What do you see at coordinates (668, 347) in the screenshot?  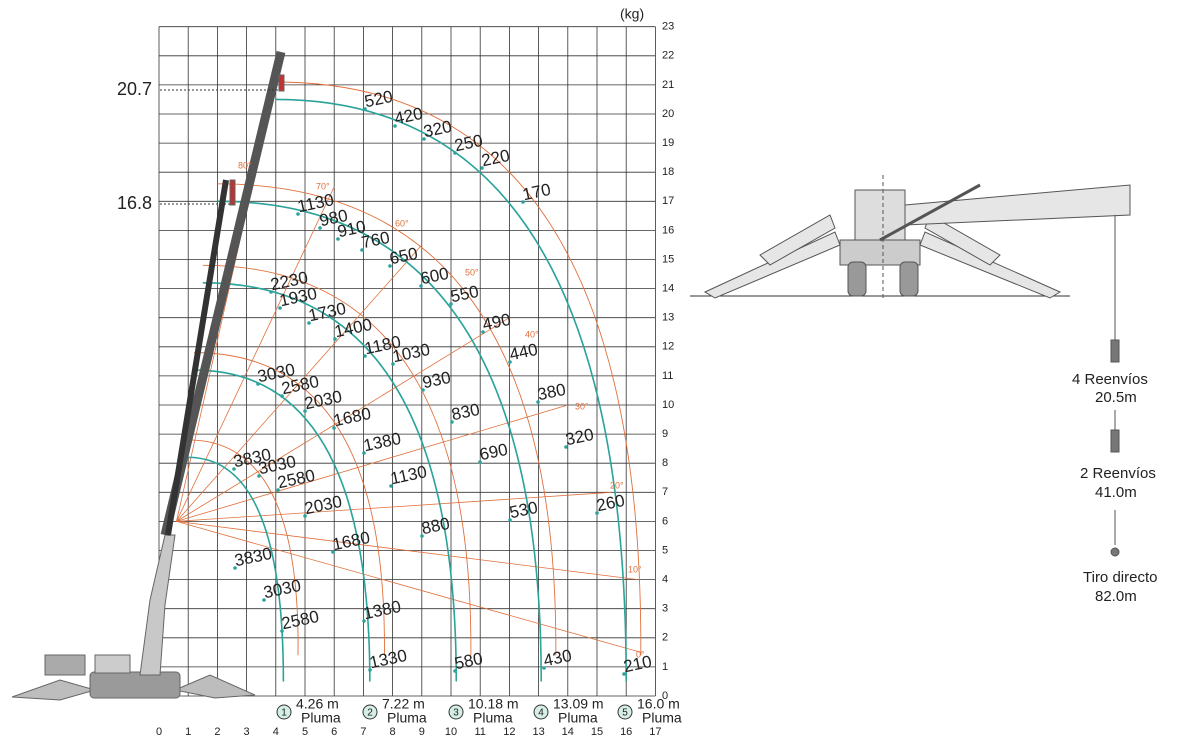 I see `y-tick-label: 12` at bounding box center [668, 347].